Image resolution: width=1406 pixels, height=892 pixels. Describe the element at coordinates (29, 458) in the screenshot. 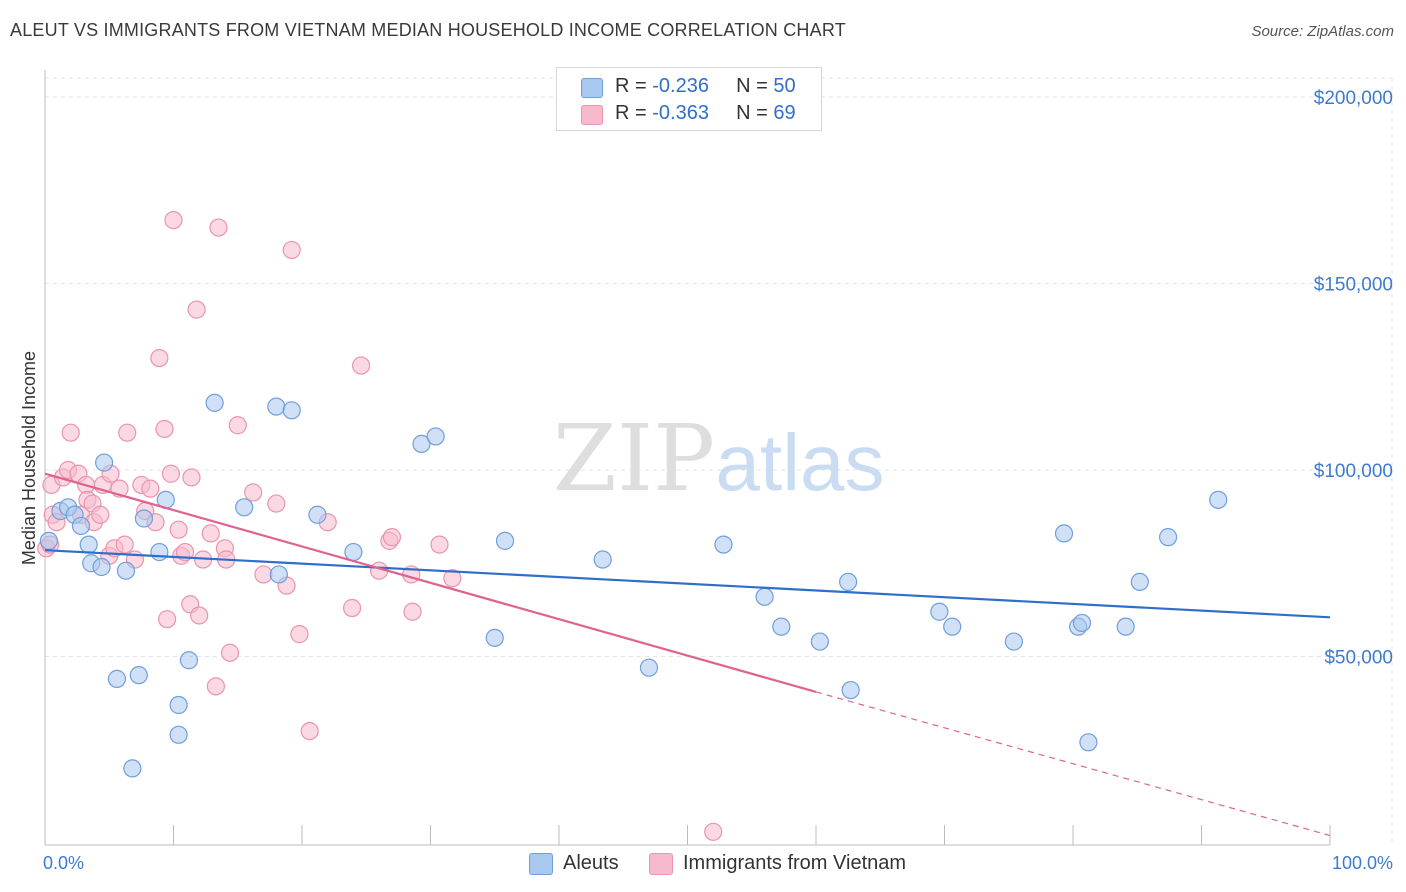

I see `y-axis-label: Median Household Income` at that location.